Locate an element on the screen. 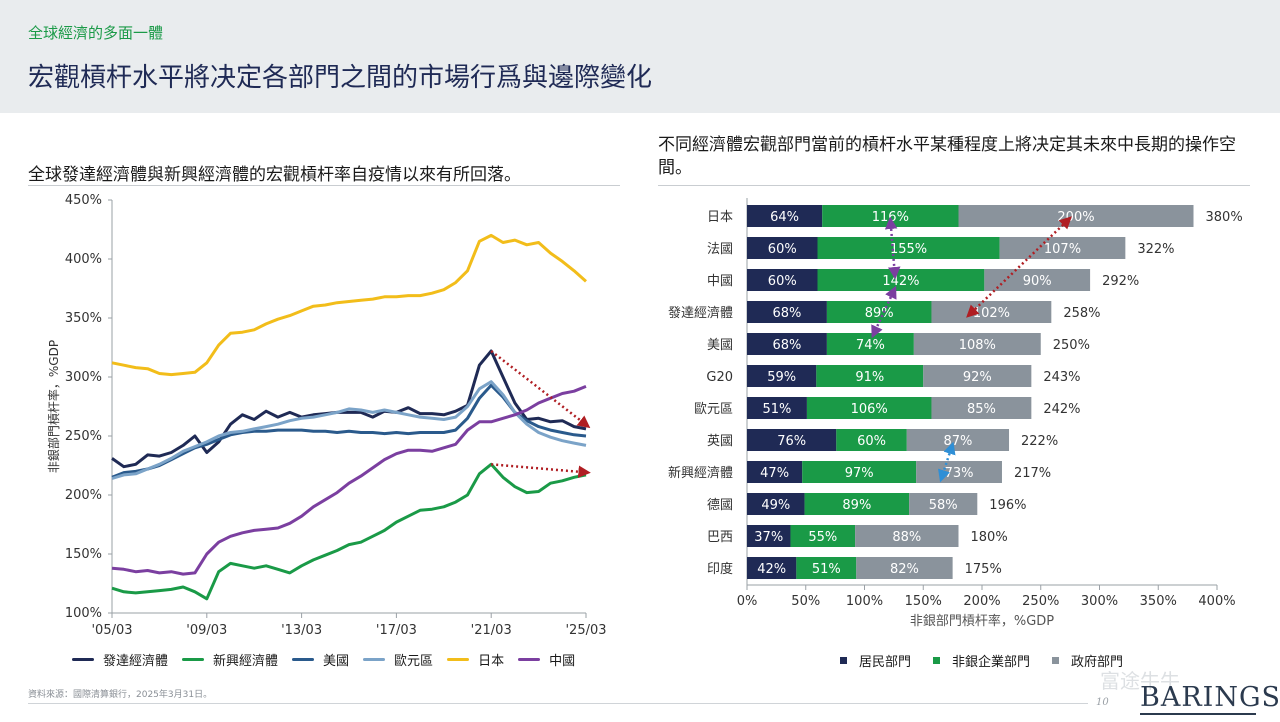  segment-value-label: 116% is located at coordinates (890, 217).